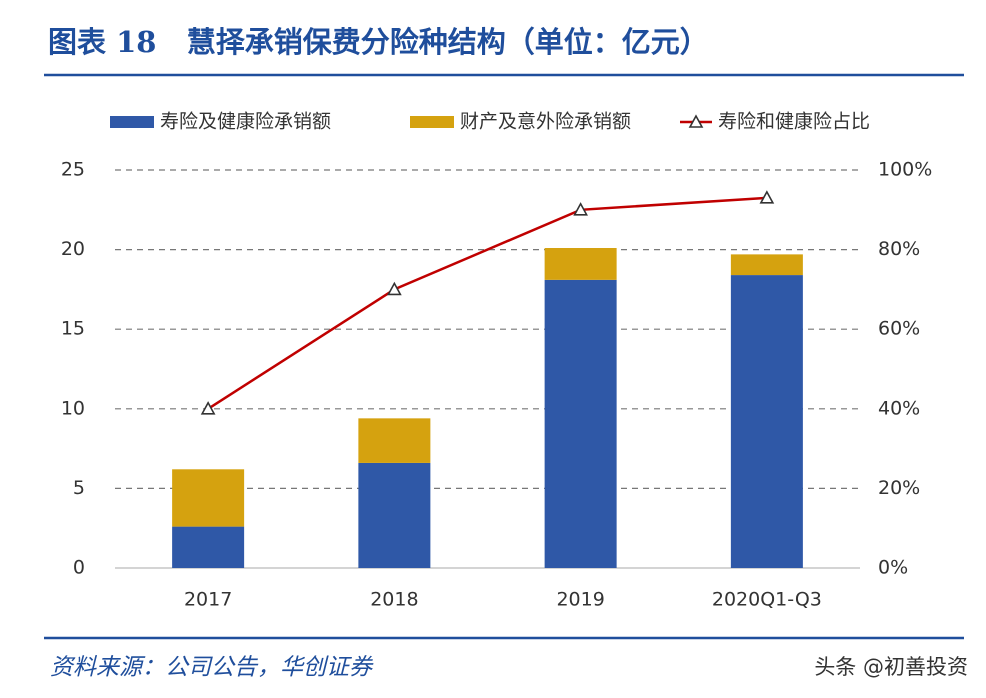 Image resolution: width=986 pixels, height=698 pixels. I want to click on y2-tick-label: 100%, so click(905, 170).